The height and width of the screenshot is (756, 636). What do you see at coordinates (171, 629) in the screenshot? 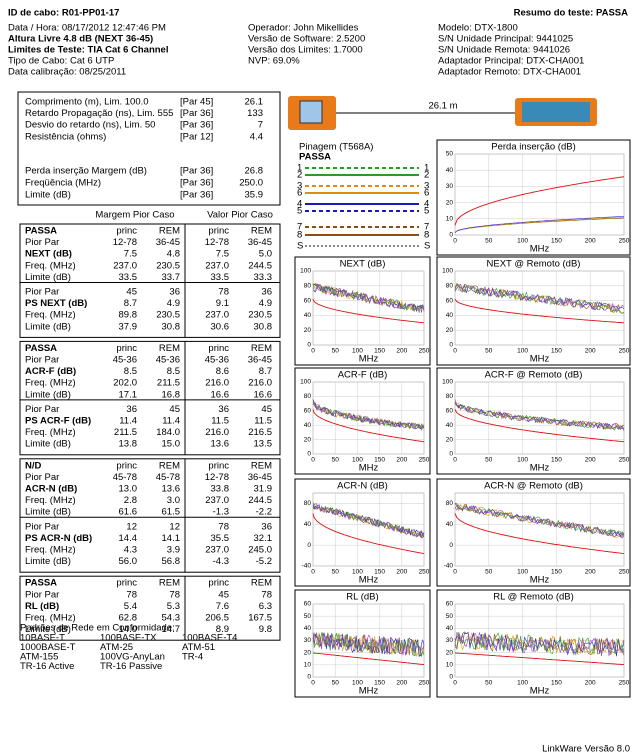
I see `table-cell: 14.7` at bounding box center [171, 629].